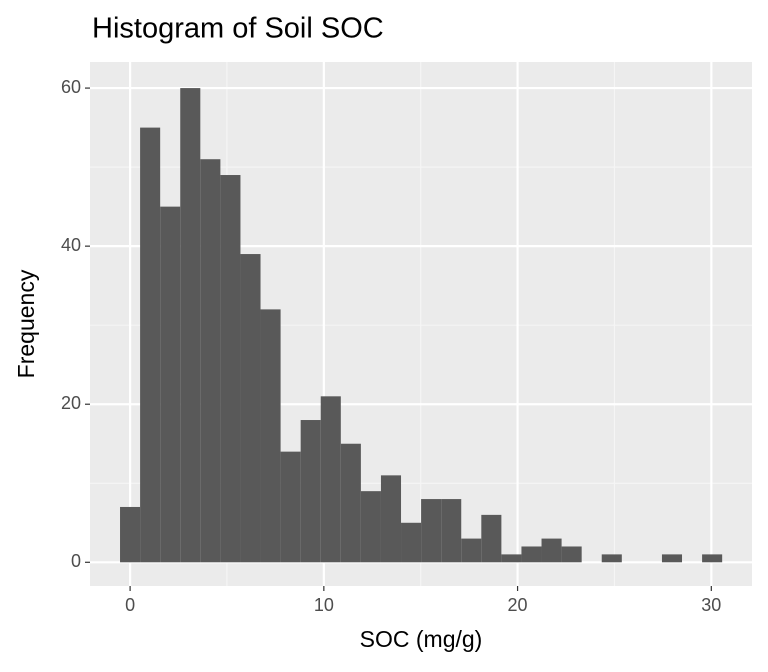 The width and height of the screenshot is (768, 672). What do you see at coordinates (71, 245) in the screenshot?
I see `y-tick-label: 40` at bounding box center [71, 245].